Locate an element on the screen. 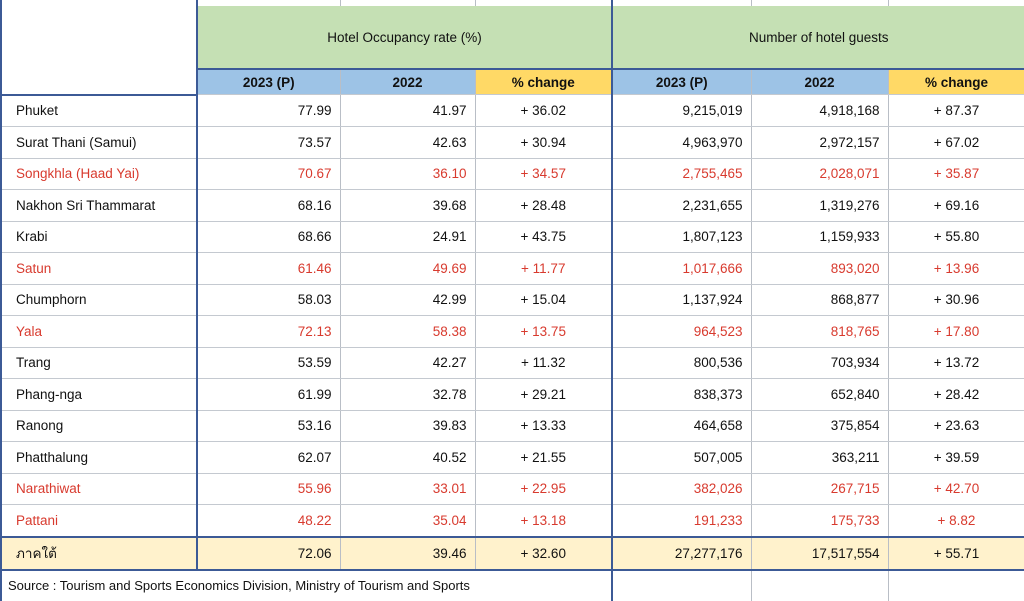 This screenshot has height=601, width=1024. occupancy-2022: 39.68 is located at coordinates (408, 205).